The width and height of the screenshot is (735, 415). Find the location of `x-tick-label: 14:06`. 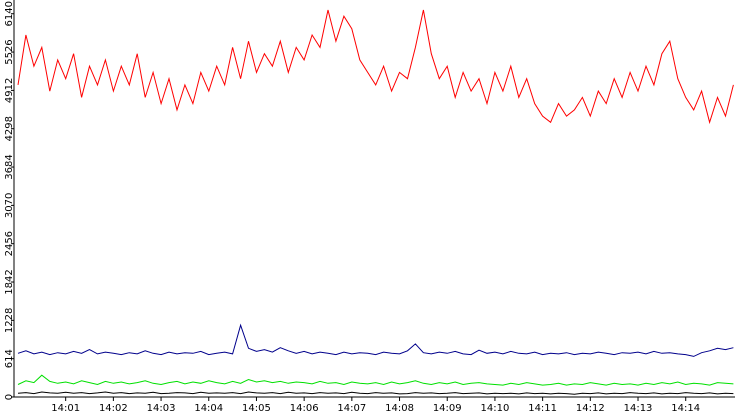

x-tick-label: 14:06 is located at coordinates (304, 408).